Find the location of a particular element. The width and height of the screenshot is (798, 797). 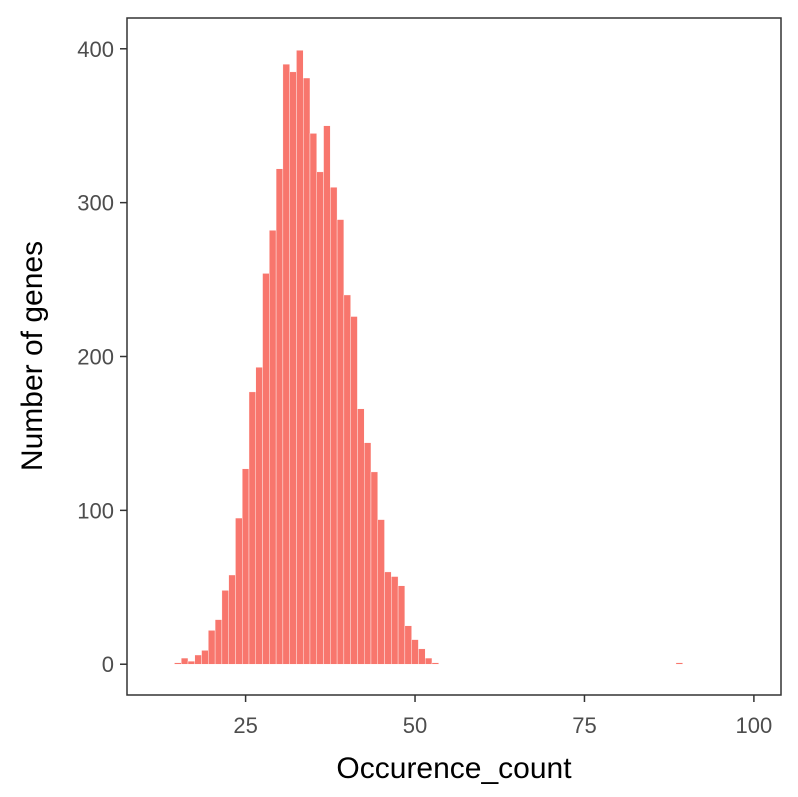

y-axis-title: Number of genes is located at coordinates (32, 356).